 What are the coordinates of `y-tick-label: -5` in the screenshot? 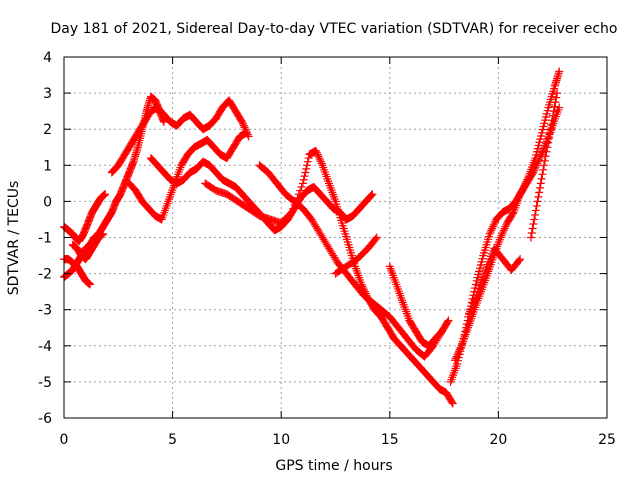 It's located at (45, 383).